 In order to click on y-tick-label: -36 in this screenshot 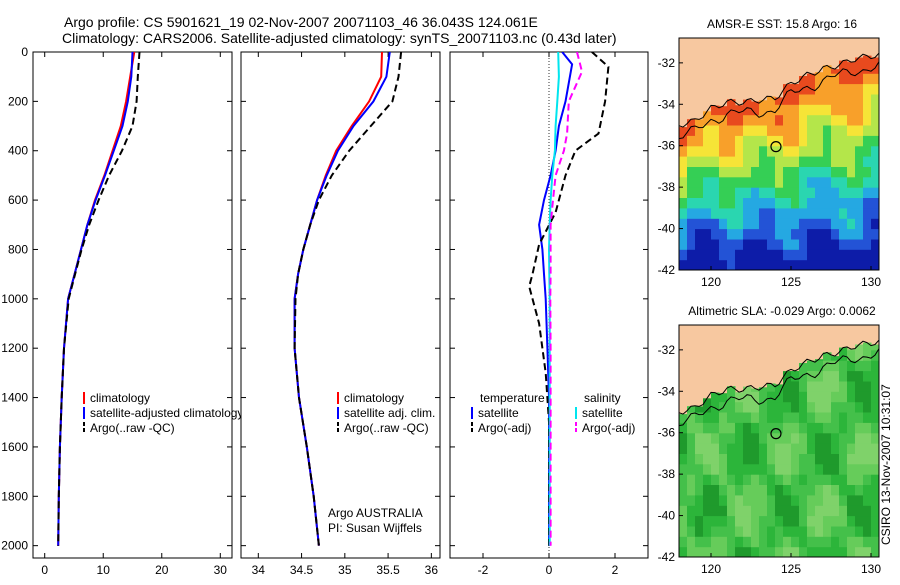, I will do `click(667, 146)`.